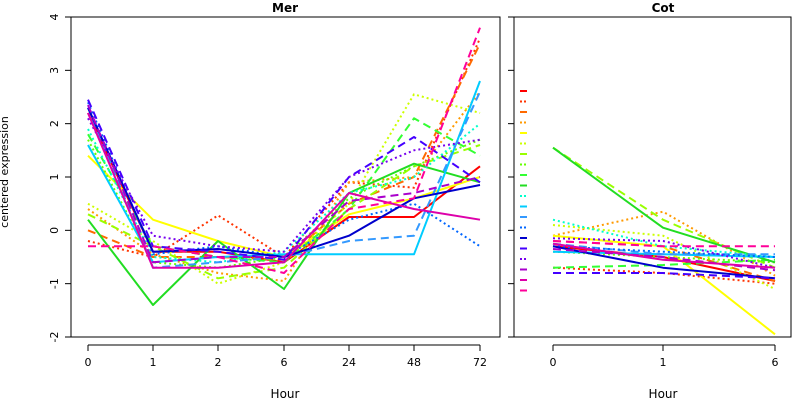 The width and height of the screenshot is (800, 400). I want to click on mer-y-tick-label: 0, so click(54, 230).